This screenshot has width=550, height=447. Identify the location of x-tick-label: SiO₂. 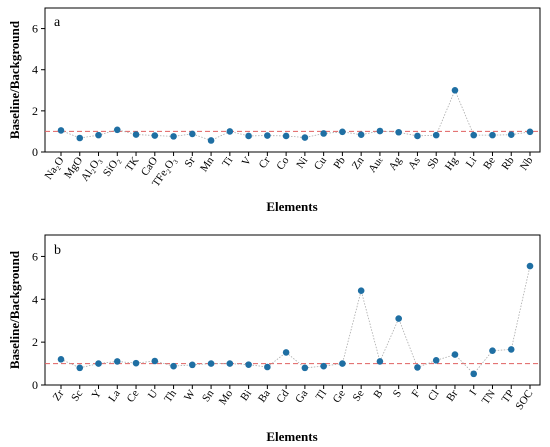
(112, 167).